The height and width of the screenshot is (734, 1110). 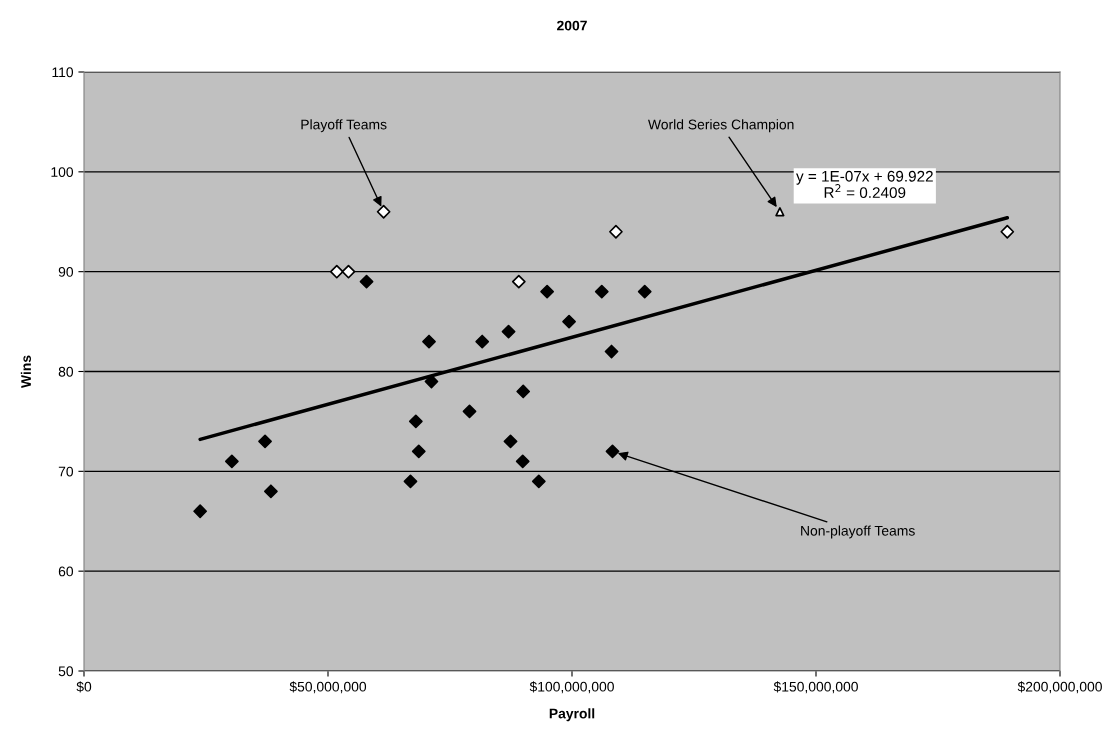 What do you see at coordinates (66, 671) in the screenshot?
I see `y-tick-label: 50` at bounding box center [66, 671].